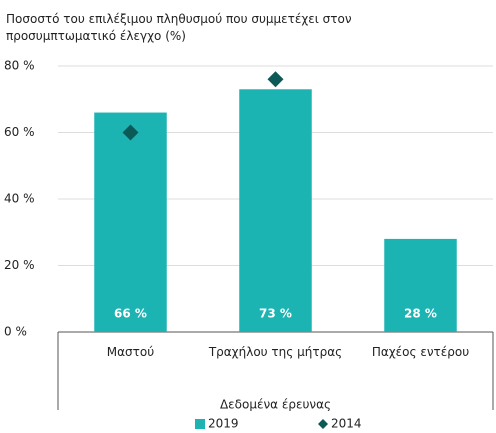 This screenshot has height=433, width=496. I want to click on y-tick-label: 60 %, so click(19, 132).